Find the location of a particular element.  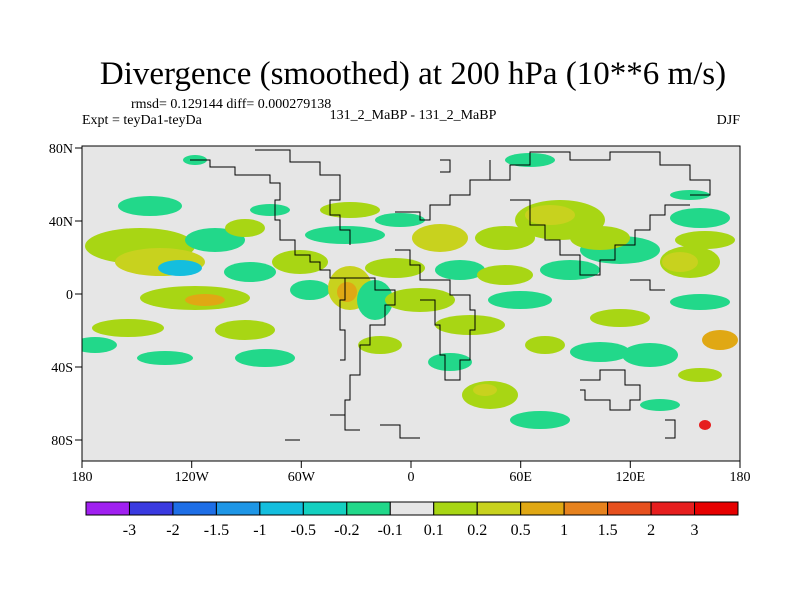

y-tick-label: 80S is located at coordinates (62, 441).